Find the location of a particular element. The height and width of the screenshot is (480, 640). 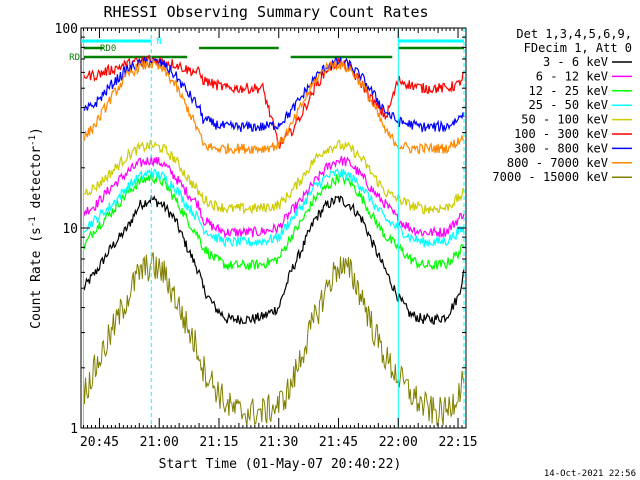

legend-label: 50 - 100 keV is located at coordinates (564, 120).